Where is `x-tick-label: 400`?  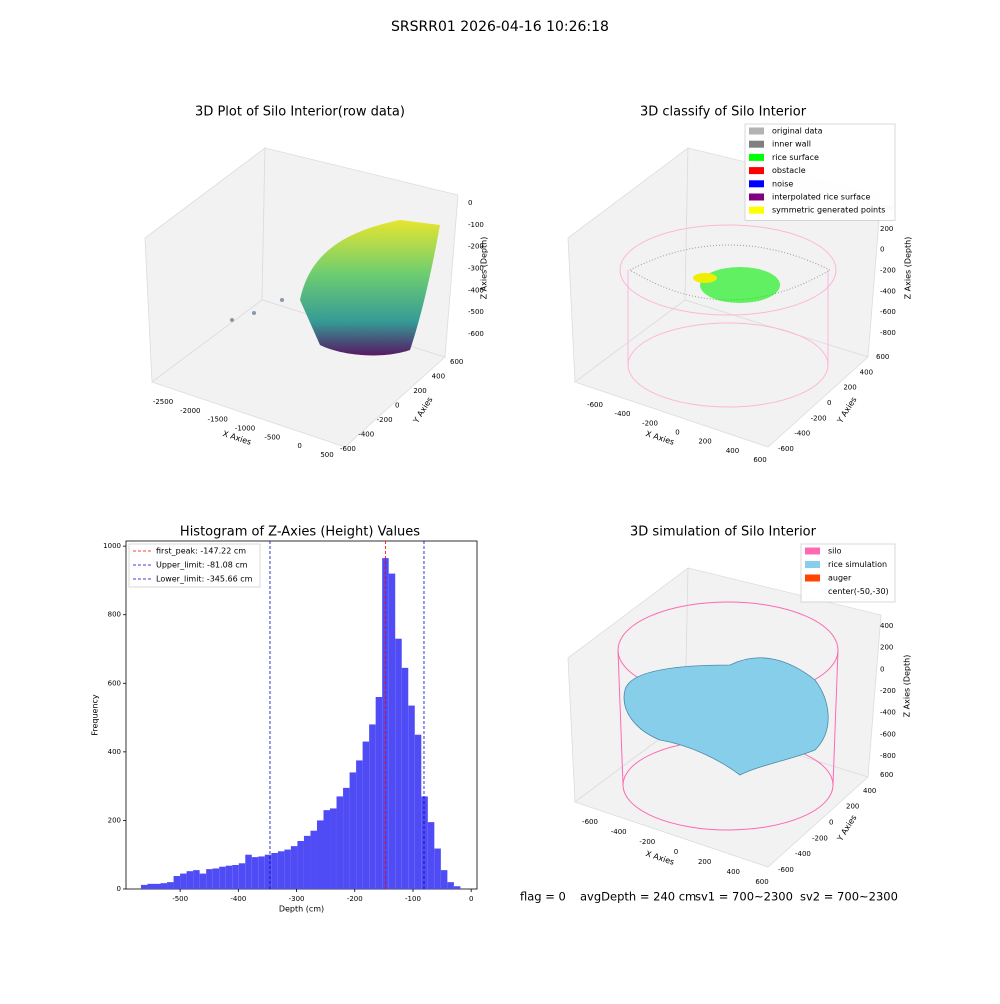
x-tick-label: 400 is located at coordinates (732, 451).